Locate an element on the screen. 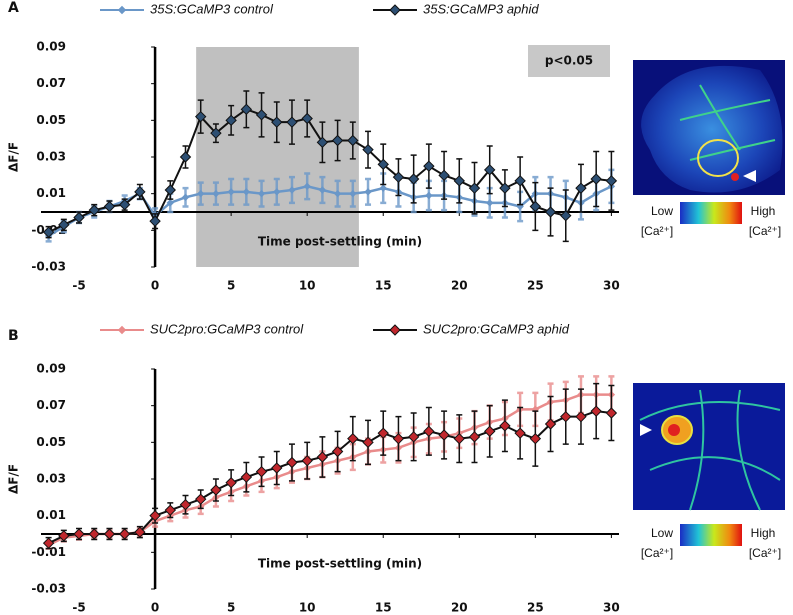 The height and width of the screenshot is (615, 793). highlight-region is located at coordinates (277, 157).